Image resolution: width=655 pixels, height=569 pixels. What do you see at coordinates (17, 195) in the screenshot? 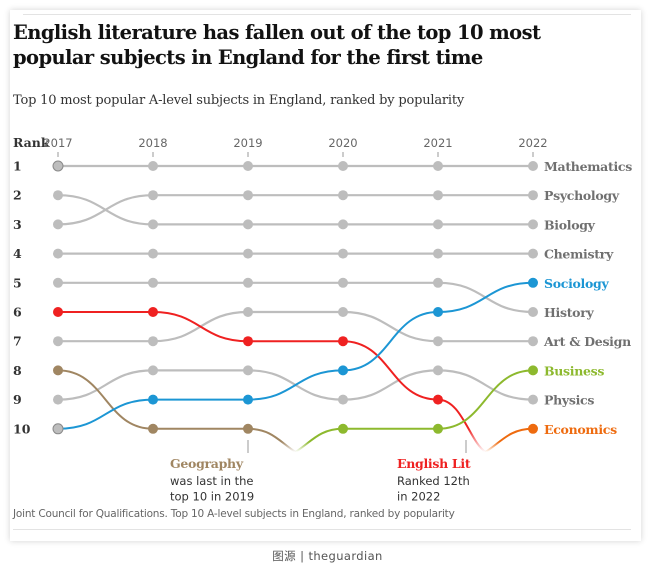
I see `rank-tick-label: 2` at bounding box center [17, 195].